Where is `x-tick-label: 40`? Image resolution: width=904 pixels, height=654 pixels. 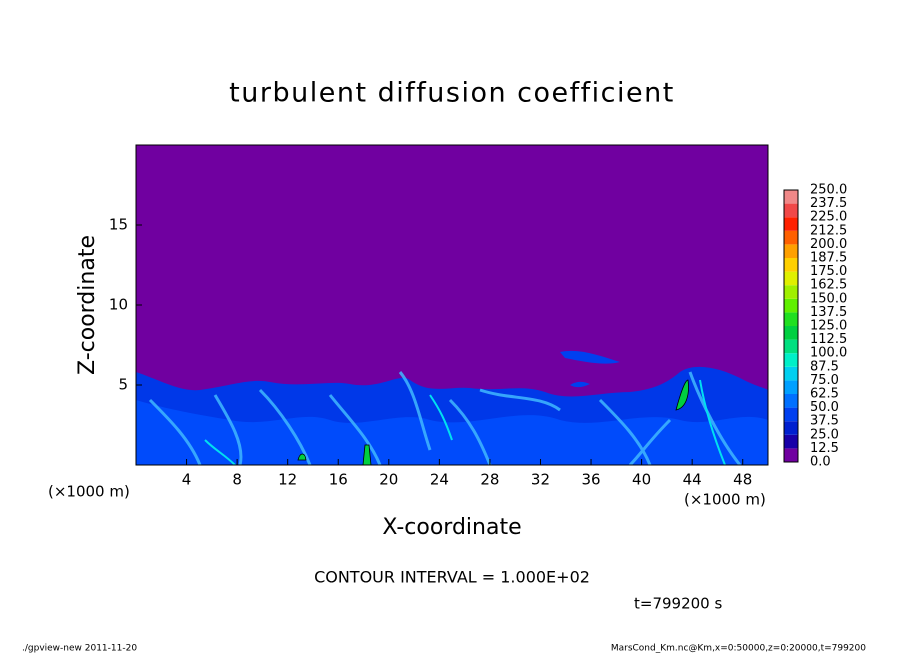 x-tick-label: 40 is located at coordinates (641, 480).